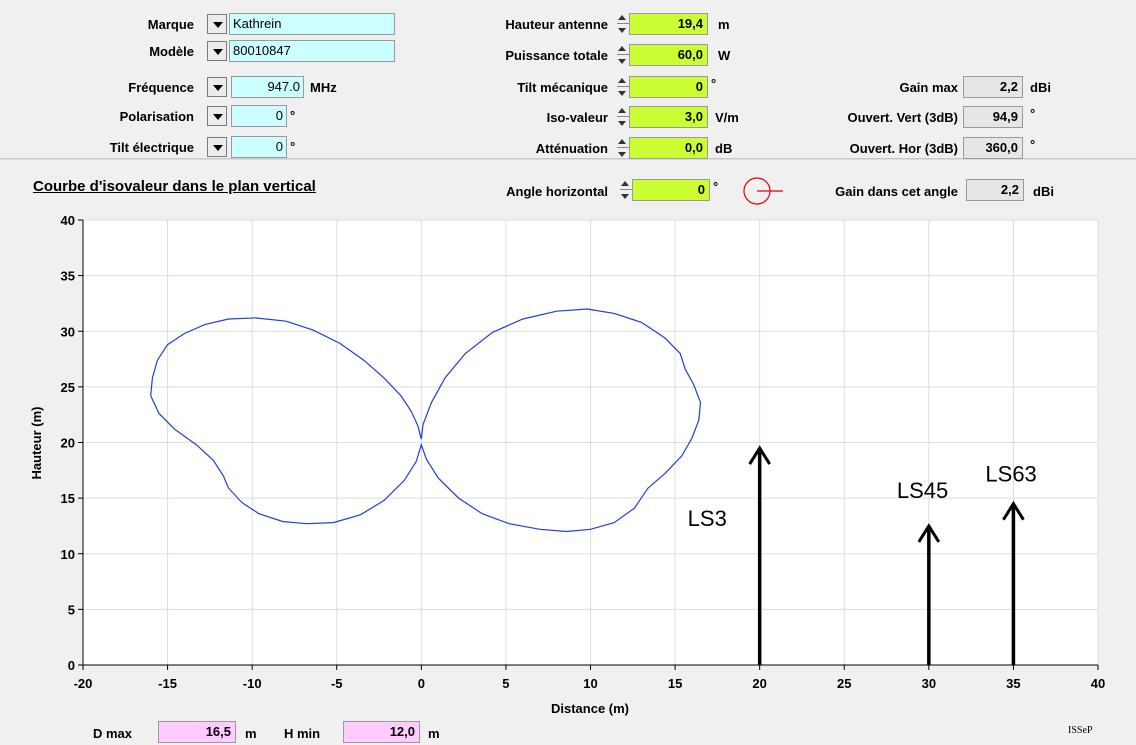 The width and height of the screenshot is (1136, 745). Describe the element at coordinates (844, 683) in the screenshot. I see `x-tick-label: 25` at that location.